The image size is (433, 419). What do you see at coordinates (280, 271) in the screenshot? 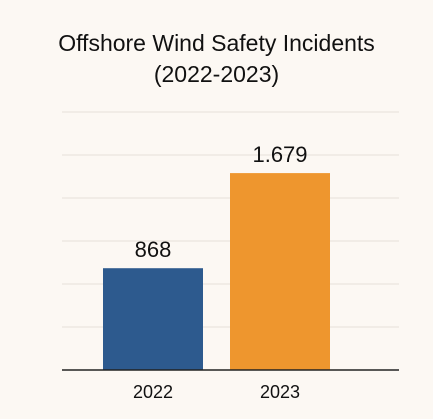
I see `bar-2023` at bounding box center [280, 271].